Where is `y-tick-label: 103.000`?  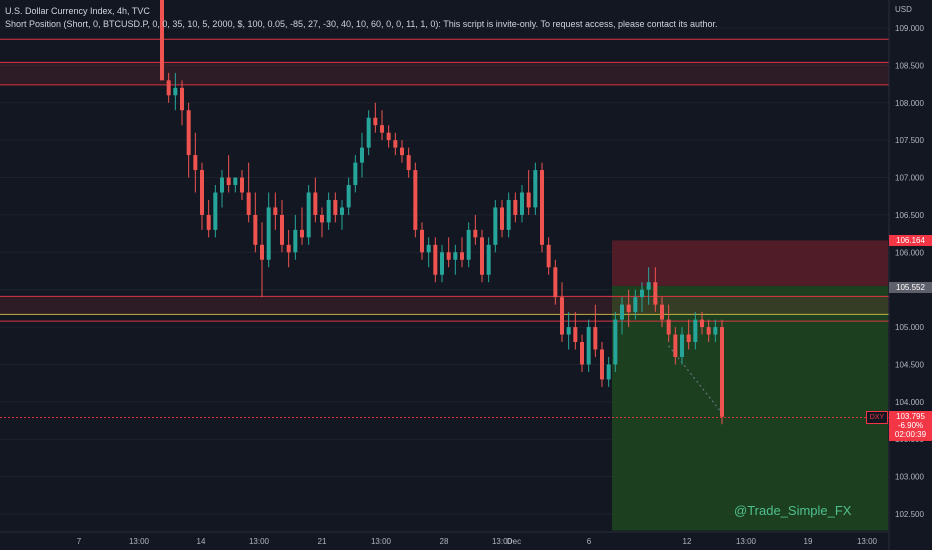
y-tick-label: 103.000 is located at coordinates (909, 477).